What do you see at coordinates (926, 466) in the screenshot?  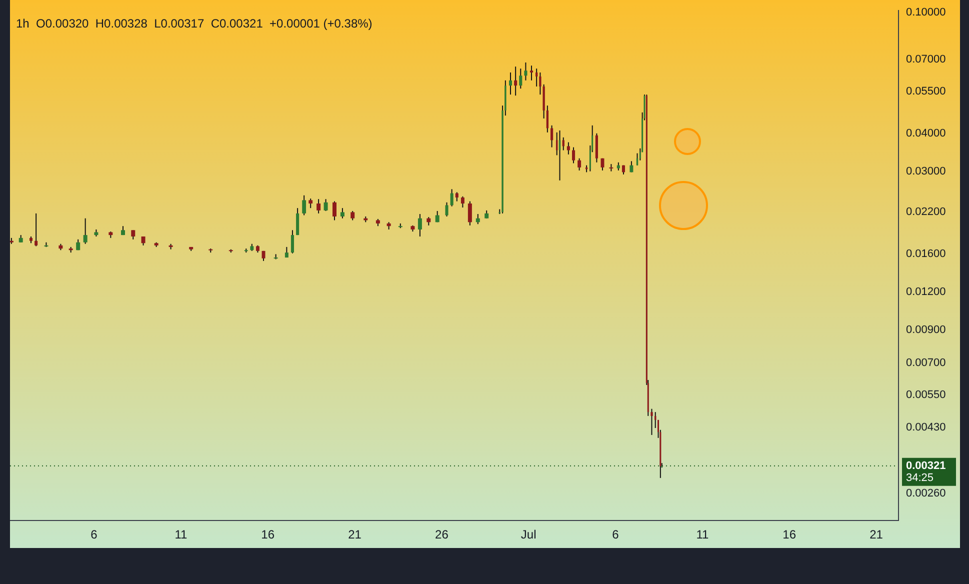 I see `ref-line-label: 0.00321` at bounding box center [926, 466].